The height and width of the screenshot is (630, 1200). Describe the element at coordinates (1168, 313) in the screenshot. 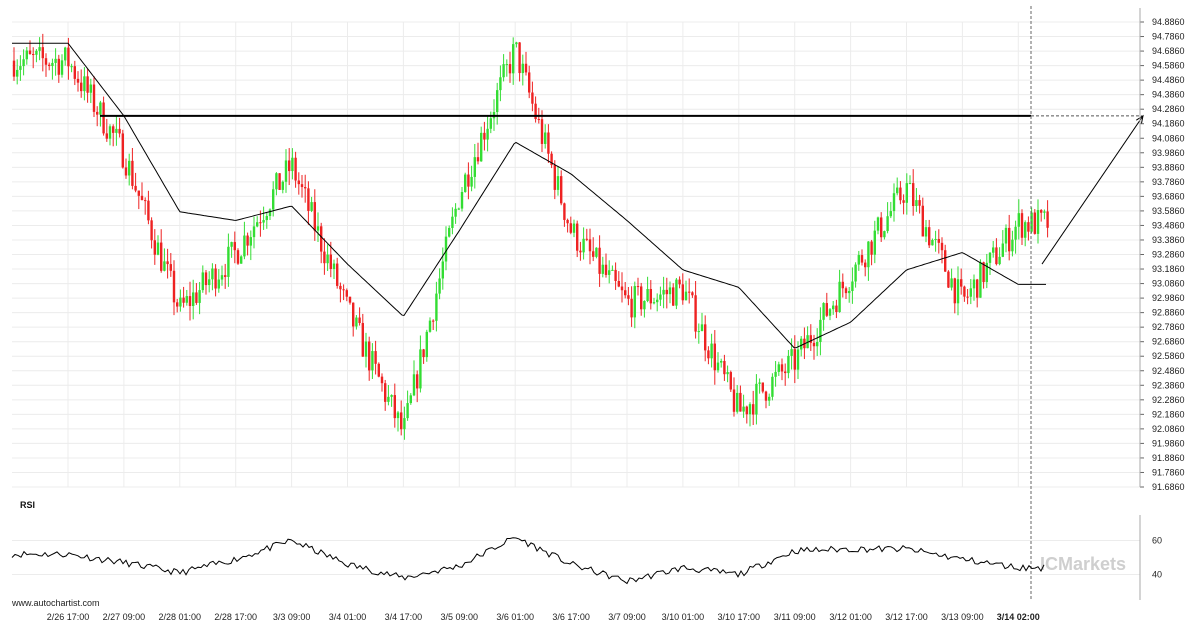

I see `price-tick-label: 92.8860` at that location.